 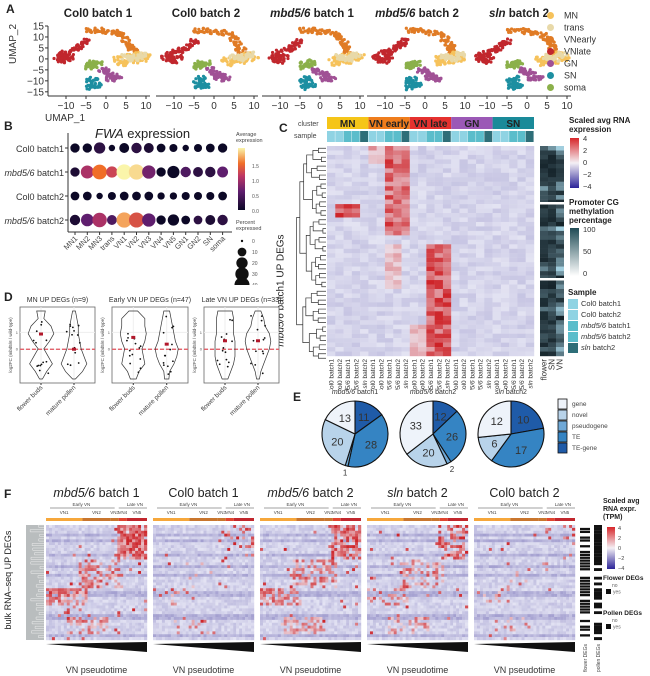 I want to click on x-tick-label: 0, so click(x=527, y=106).